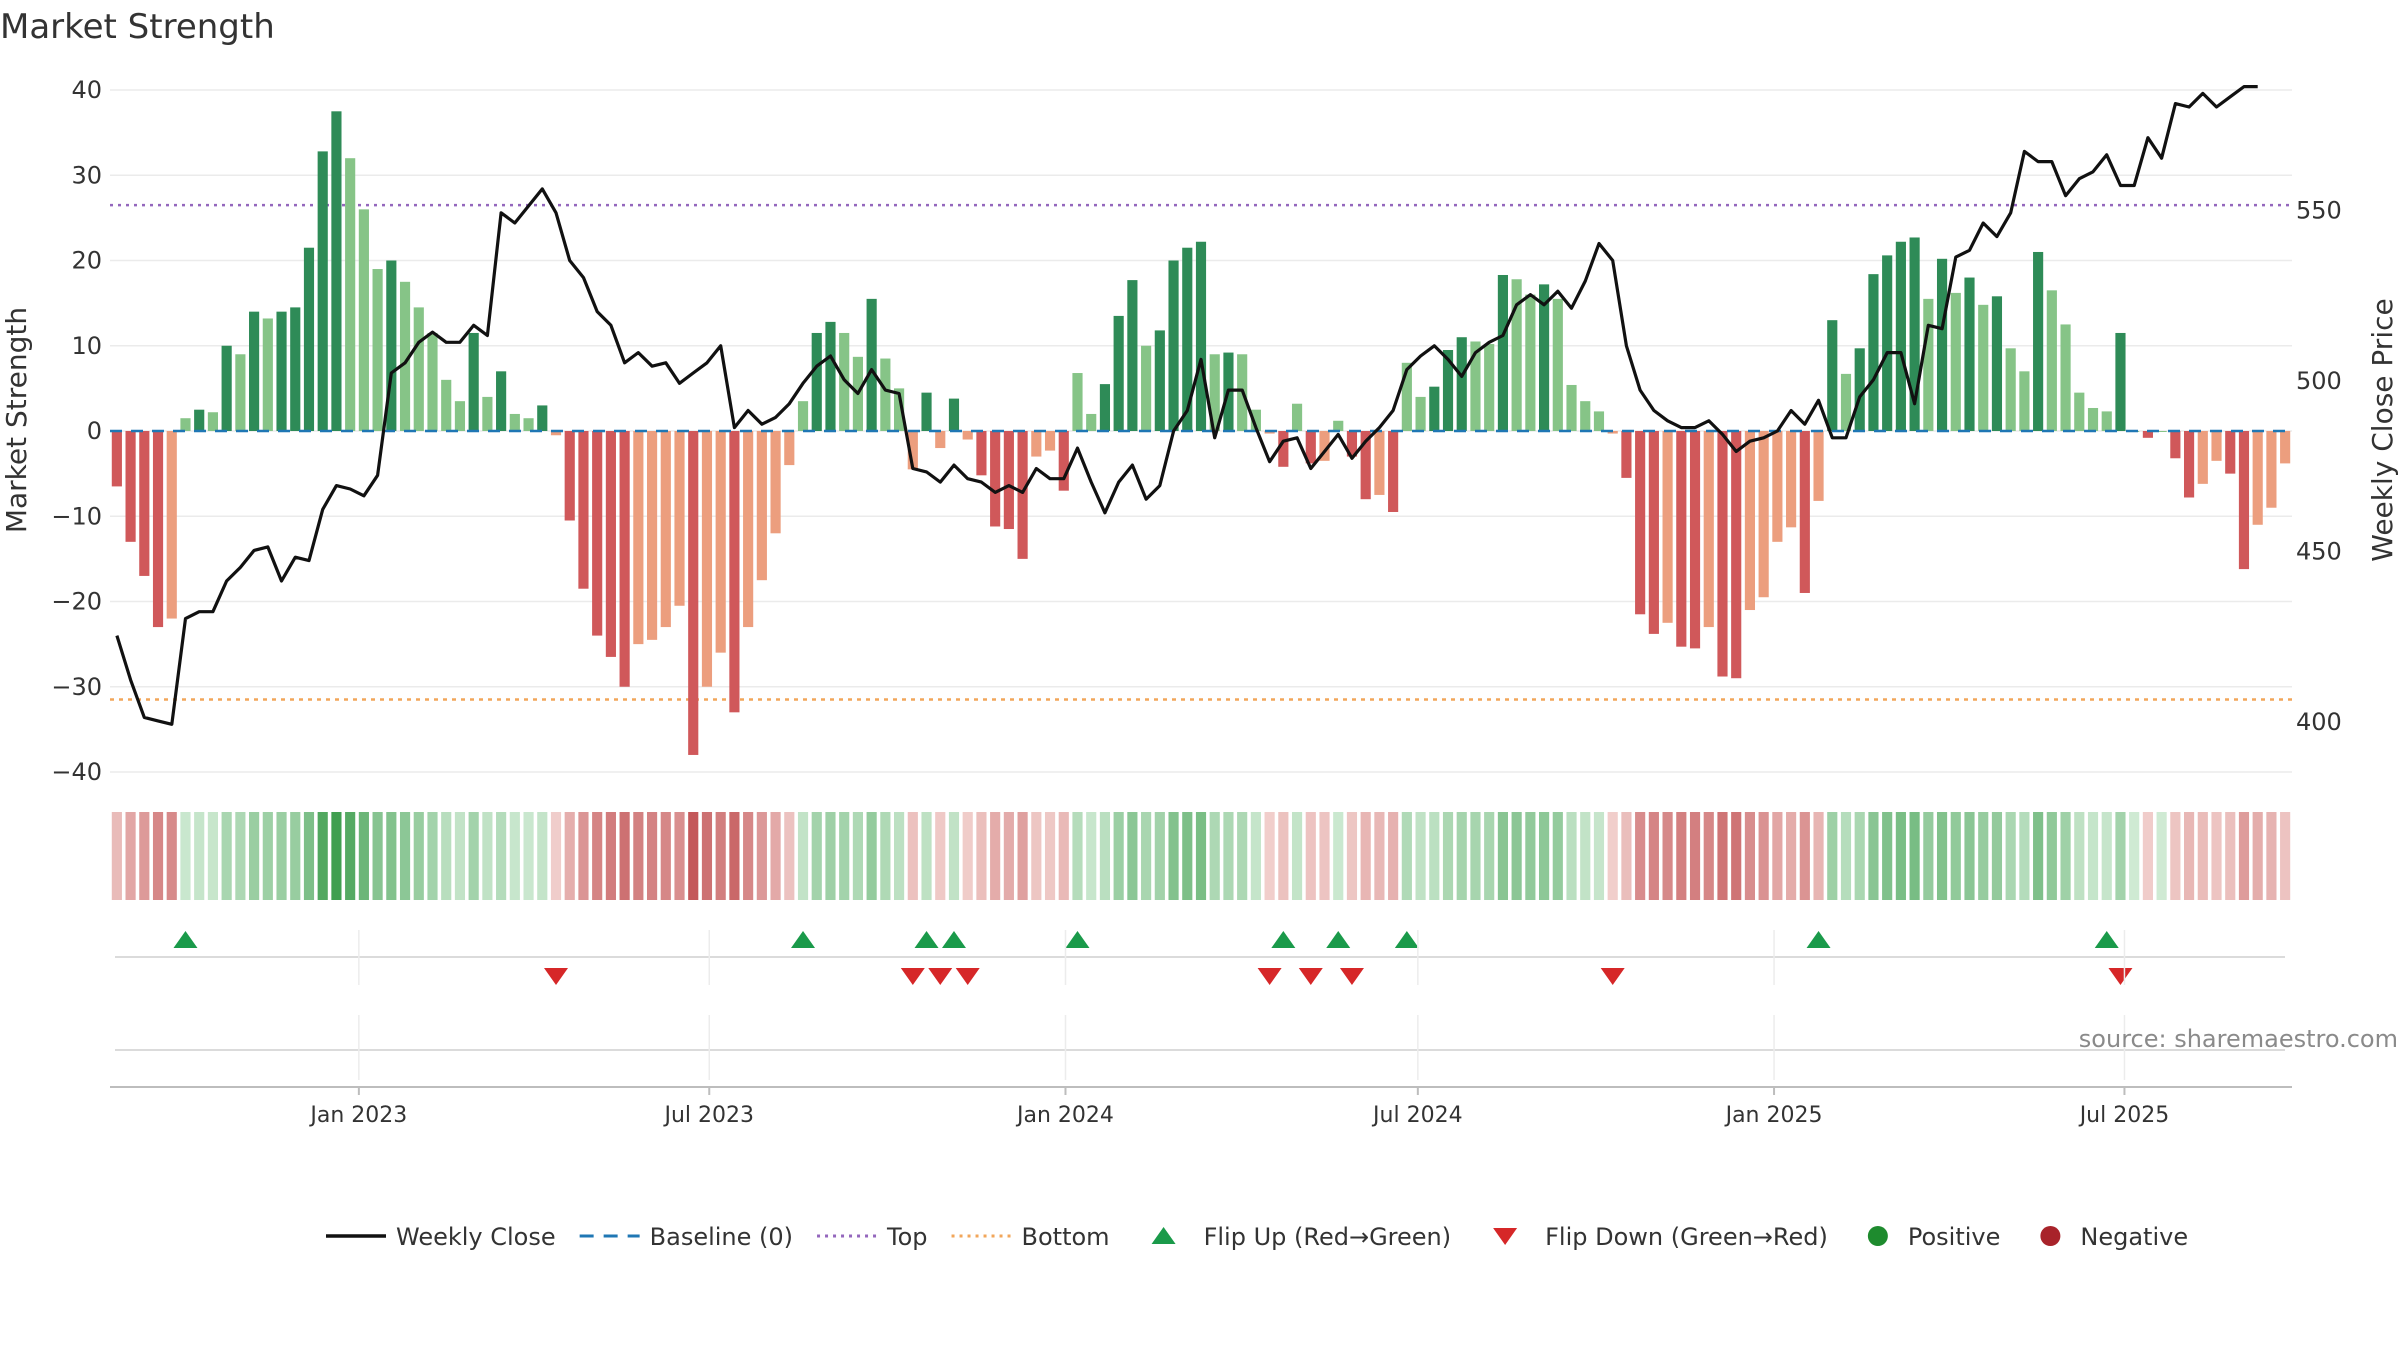 The image size is (2400, 1350). I want to click on y2-tick-label: 500, so click(2319, 381).